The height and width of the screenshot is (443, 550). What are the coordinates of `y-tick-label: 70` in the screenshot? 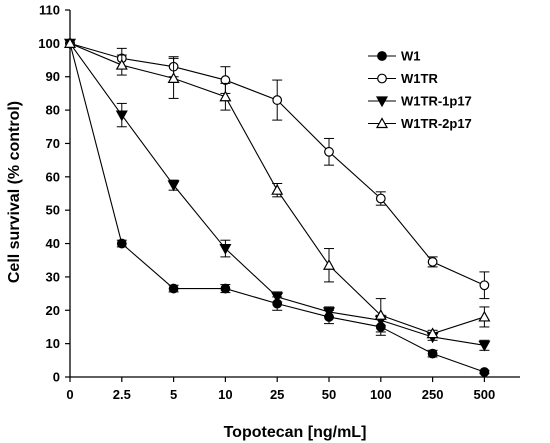 It's located at (53, 143).